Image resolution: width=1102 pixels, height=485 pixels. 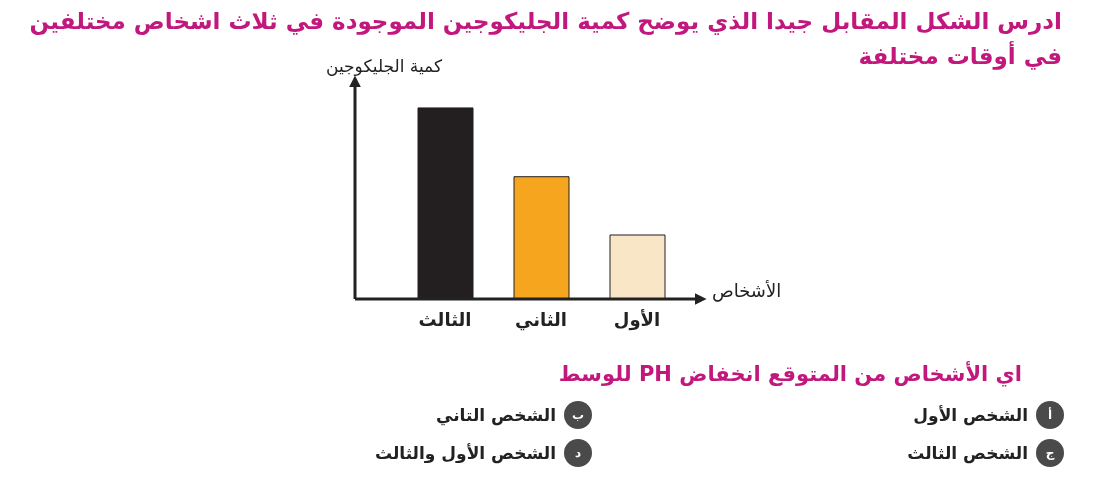 I want to click on text: الشخص الثالث, so click(x=967, y=453).